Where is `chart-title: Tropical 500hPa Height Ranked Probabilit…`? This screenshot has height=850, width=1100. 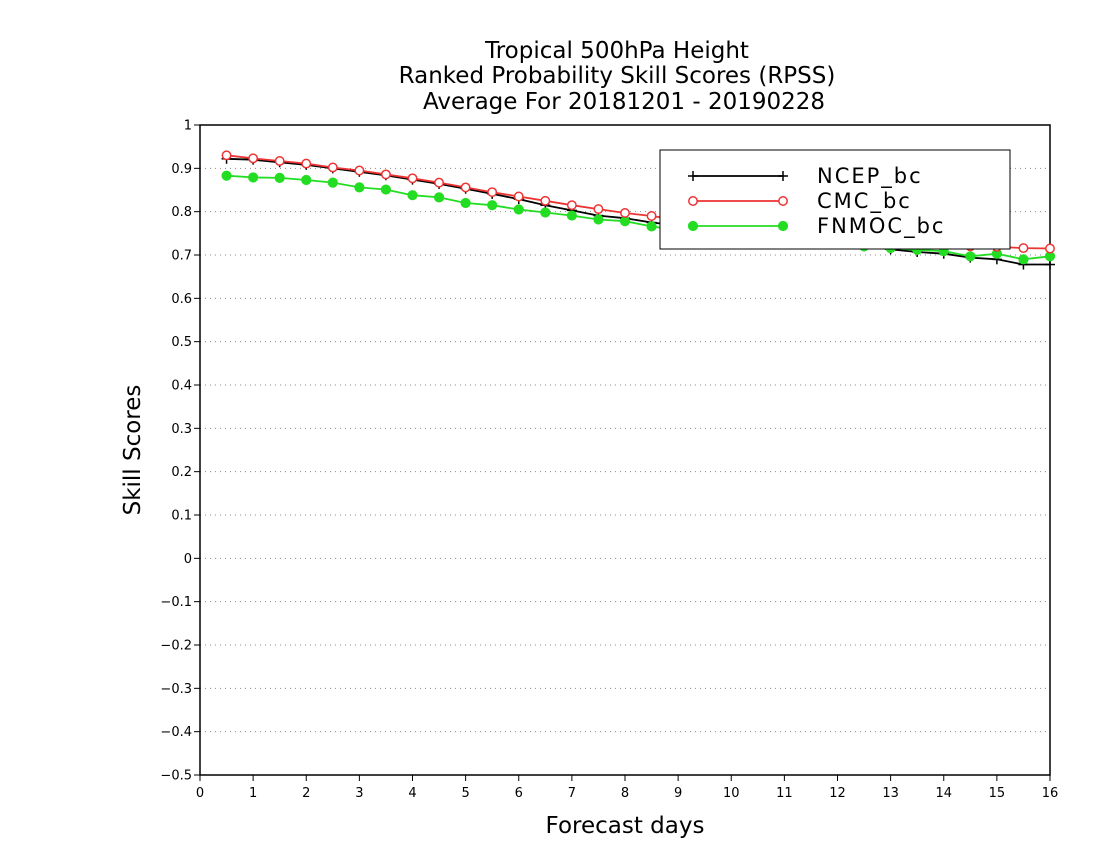 chart-title: Tropical 500hPa Height Ranked Probabilit… is located at coordinates (617, 76).